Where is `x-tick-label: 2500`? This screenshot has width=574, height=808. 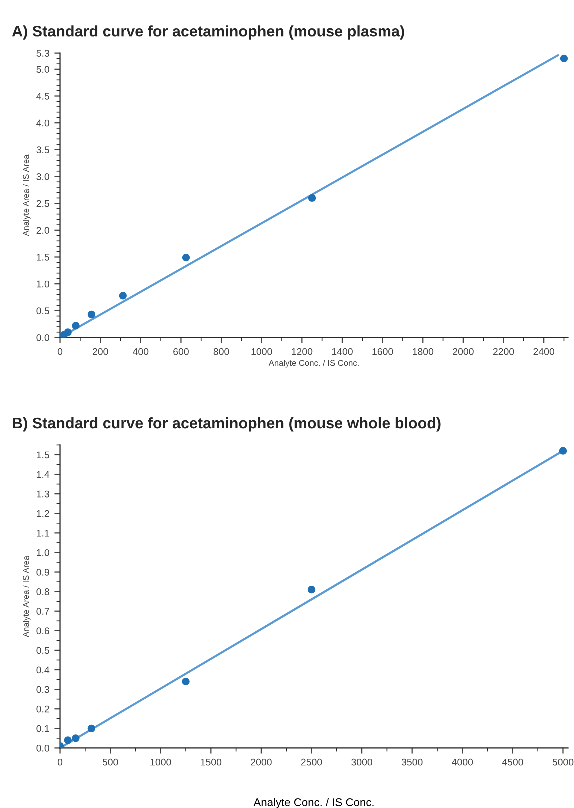
x-tick-label: 2500 is located at coordinates (311, 762).